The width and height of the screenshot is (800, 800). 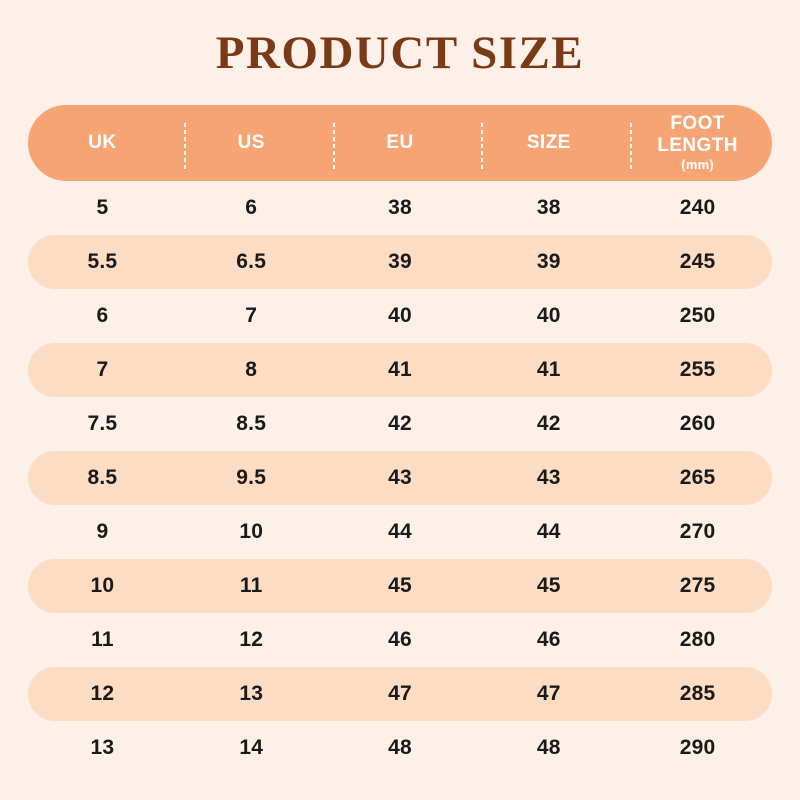 I want to click on column-header-size: SIZE, so click(x=548, y=143).